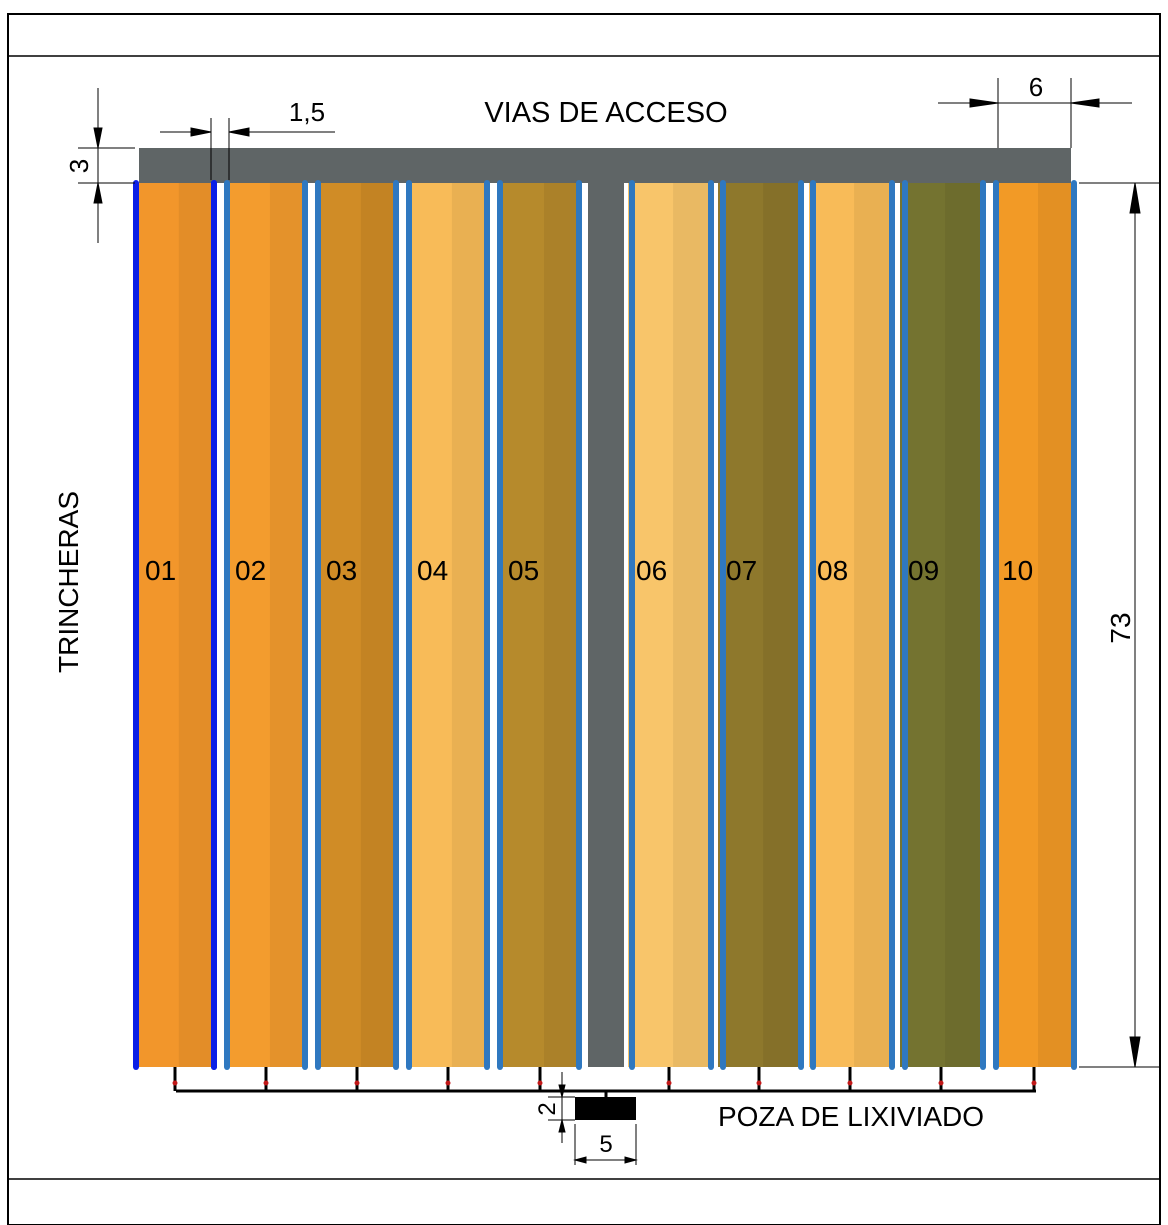  What do you see at coordinates (106, 165) in the screenshot?
I see `dimension-road-width` at bounding box center [106, 165].